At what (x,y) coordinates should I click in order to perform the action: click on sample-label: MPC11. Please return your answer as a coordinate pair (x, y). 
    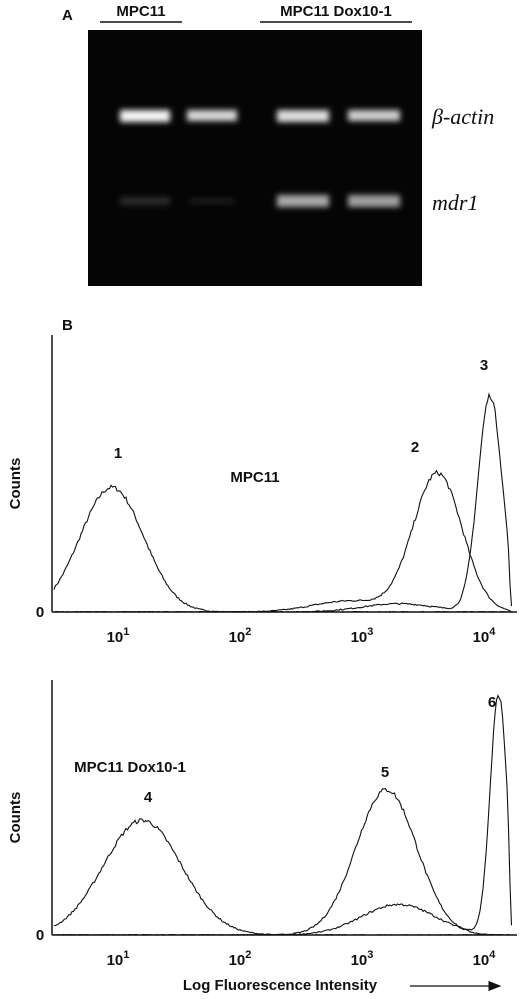
    Looking at the image, I should click on (254, 477).